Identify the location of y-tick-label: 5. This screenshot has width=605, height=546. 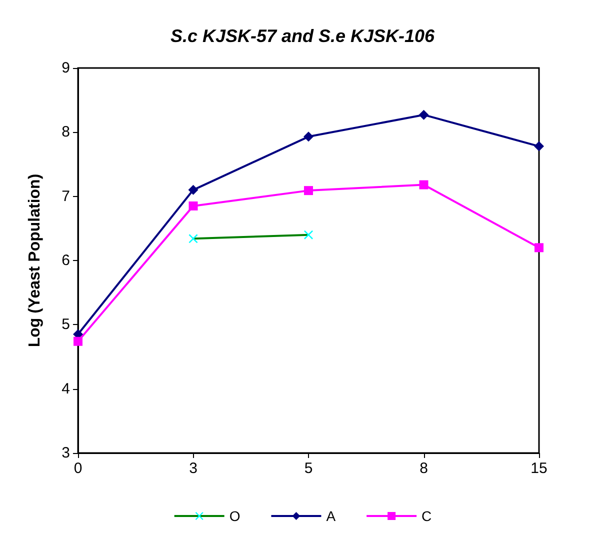
(66, 325).